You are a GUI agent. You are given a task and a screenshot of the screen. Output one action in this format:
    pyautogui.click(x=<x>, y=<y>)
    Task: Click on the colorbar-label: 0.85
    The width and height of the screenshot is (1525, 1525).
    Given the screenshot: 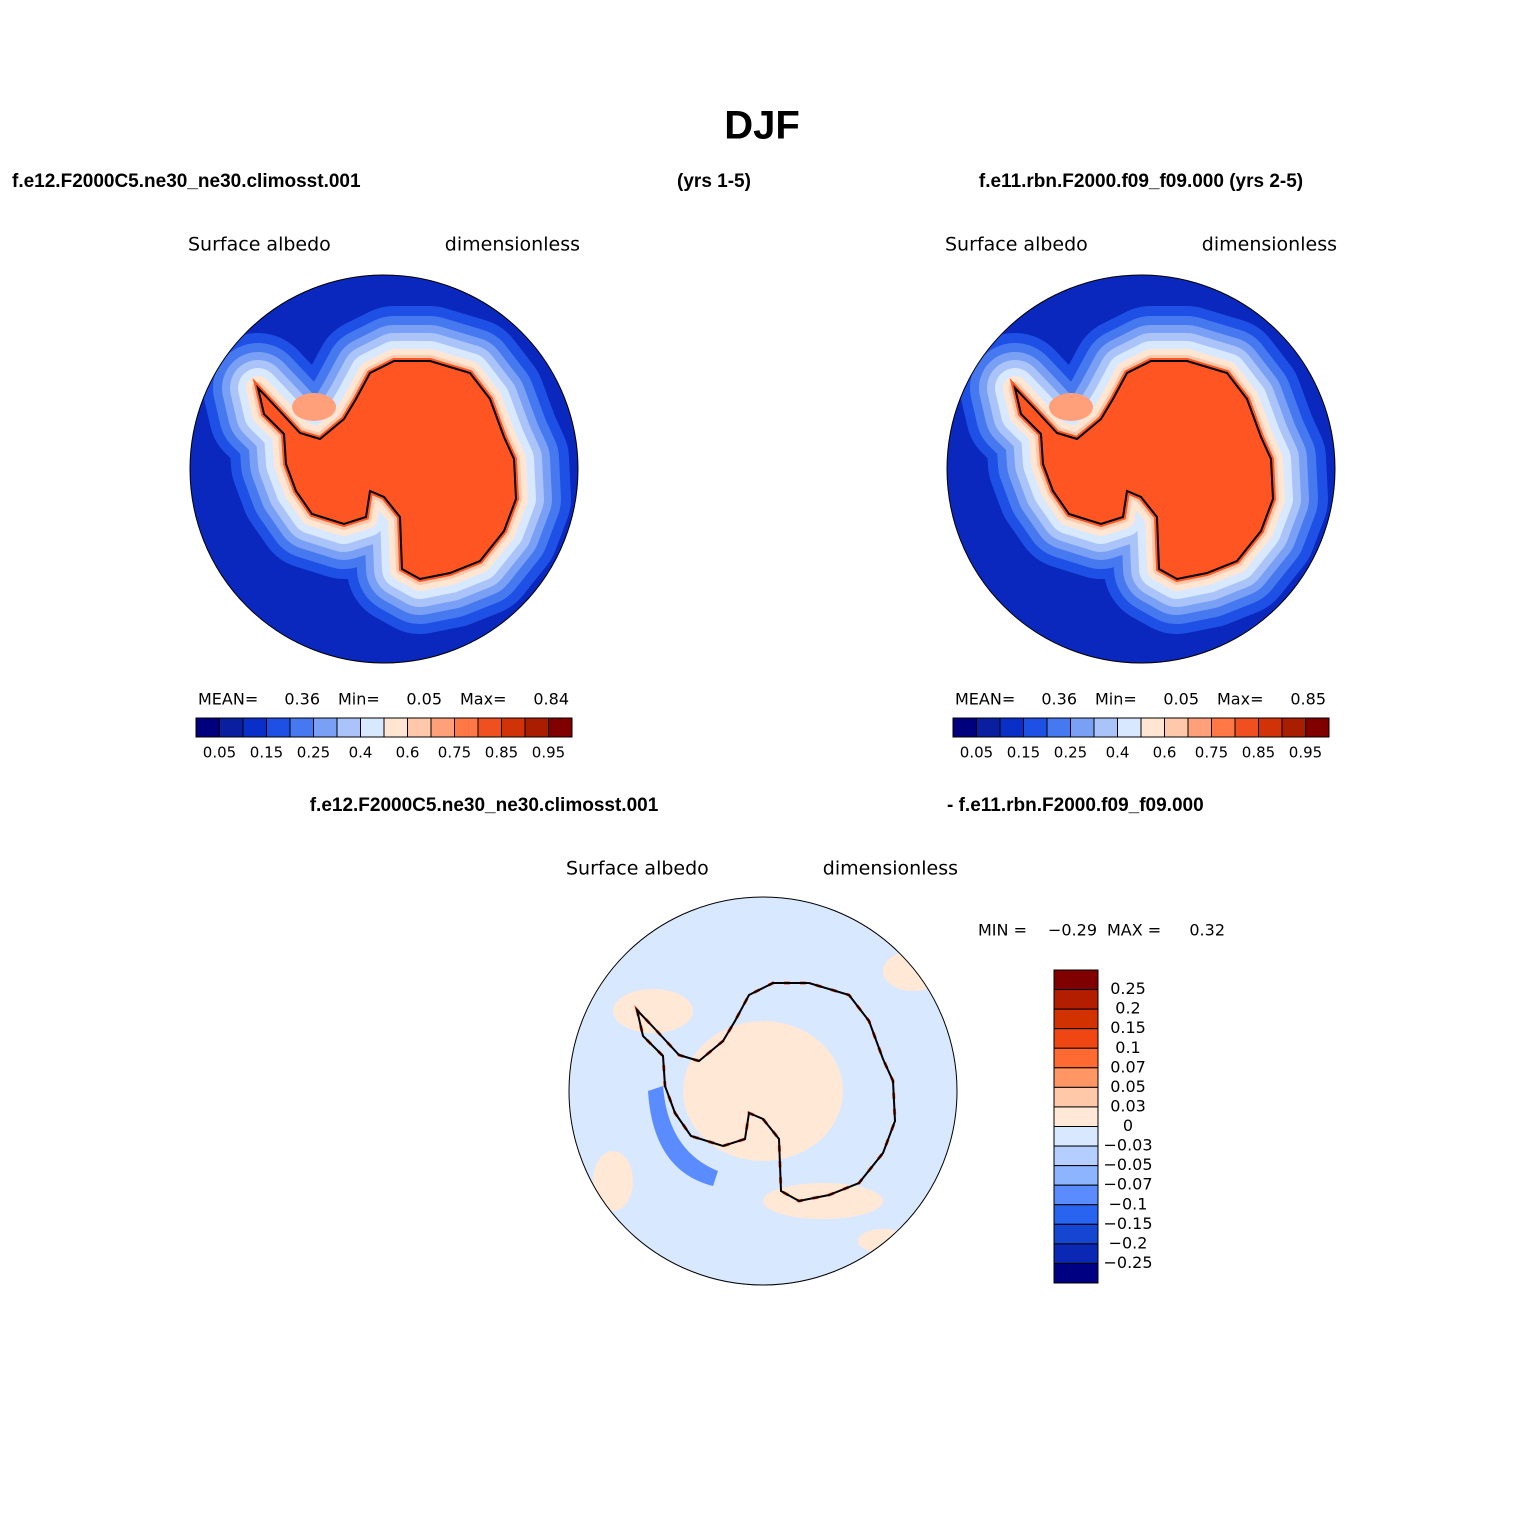 What is the action you would take?
    pyautogui.click(x=1258, y=753)
    